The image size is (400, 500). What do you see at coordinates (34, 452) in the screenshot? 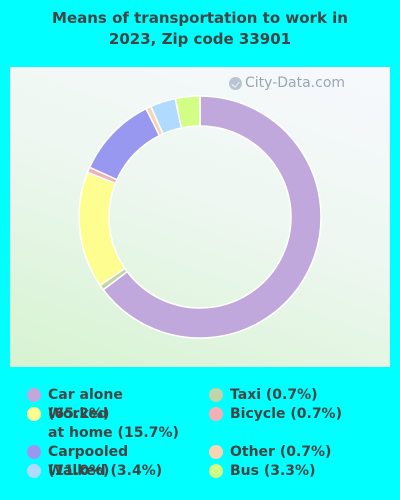
I see `legend-swatch-carpooled` at bounding box center [34, 452].